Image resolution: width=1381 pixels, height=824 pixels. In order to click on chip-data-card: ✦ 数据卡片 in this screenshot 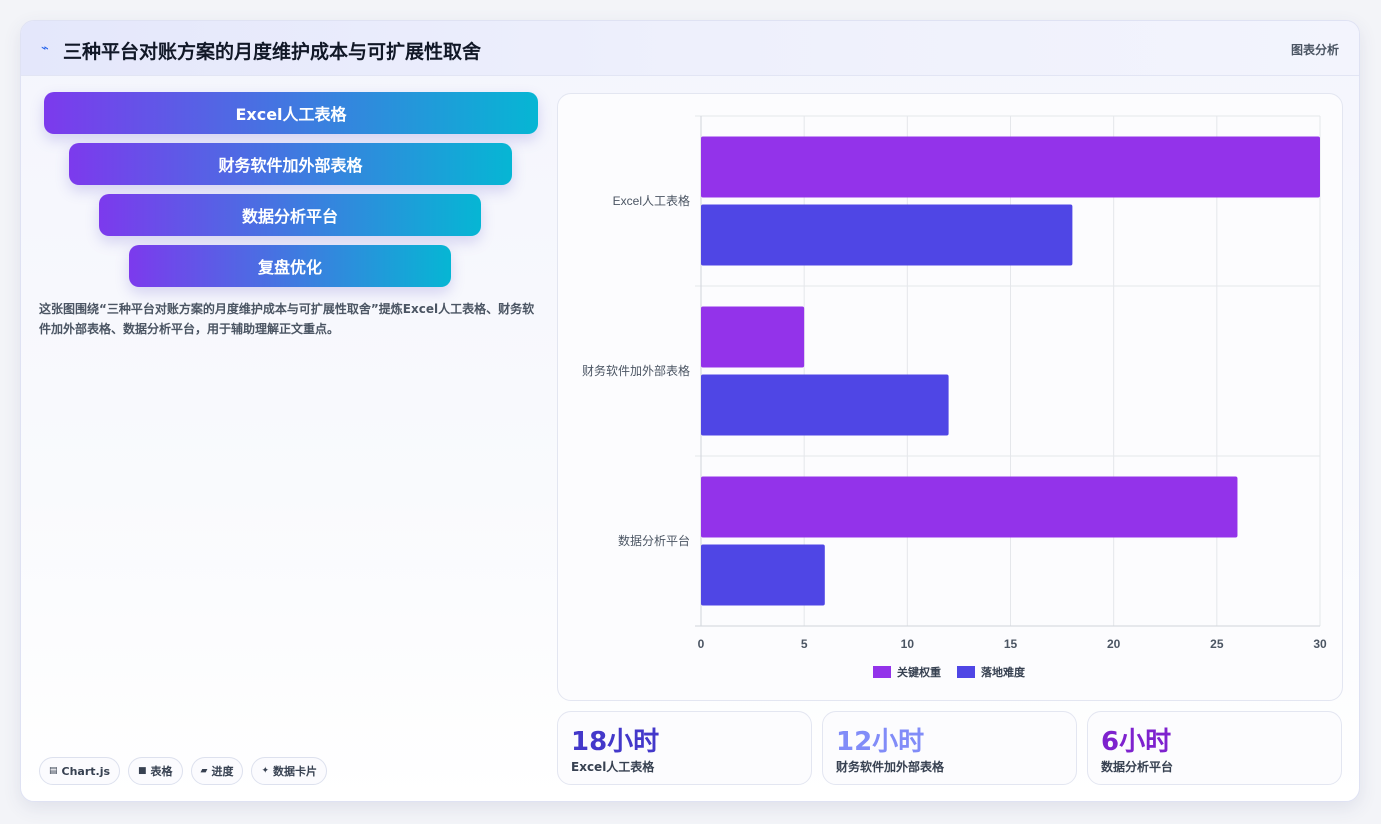, I will do `click(289, 771)`.